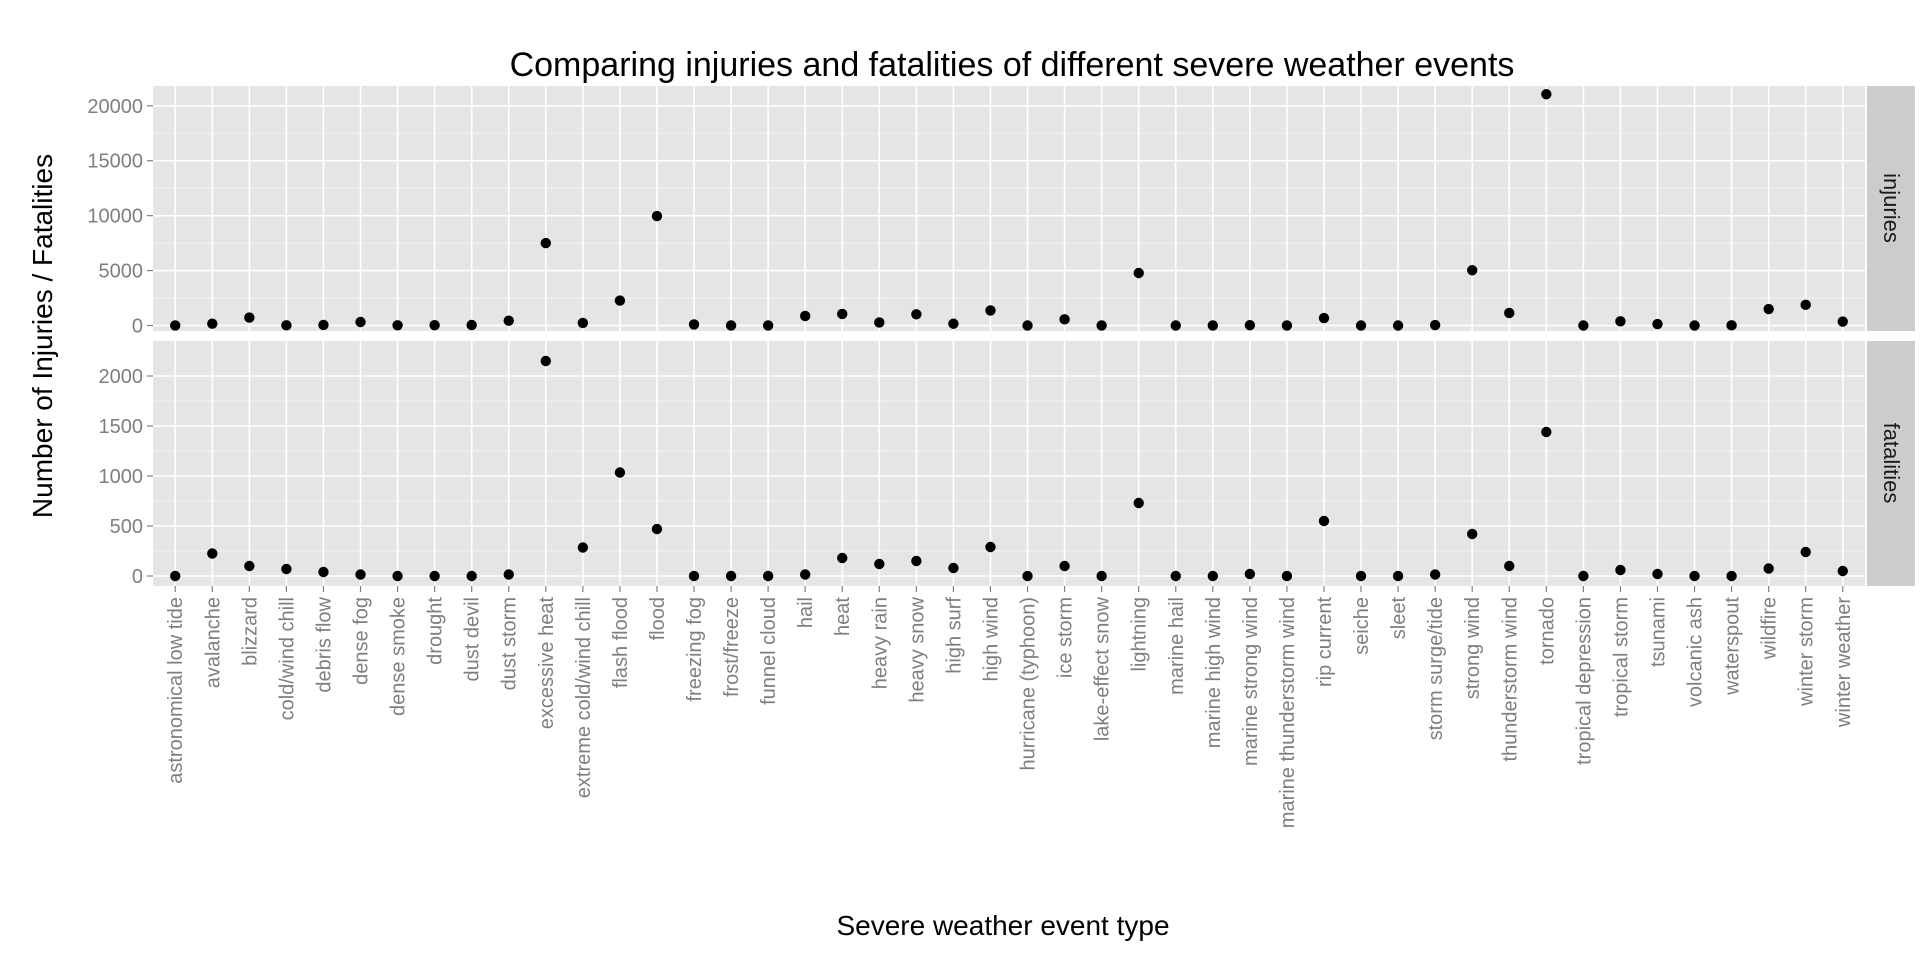 The image size is (1920, 960). I want to click on y-tick-label: 5000, so click(121, 272).